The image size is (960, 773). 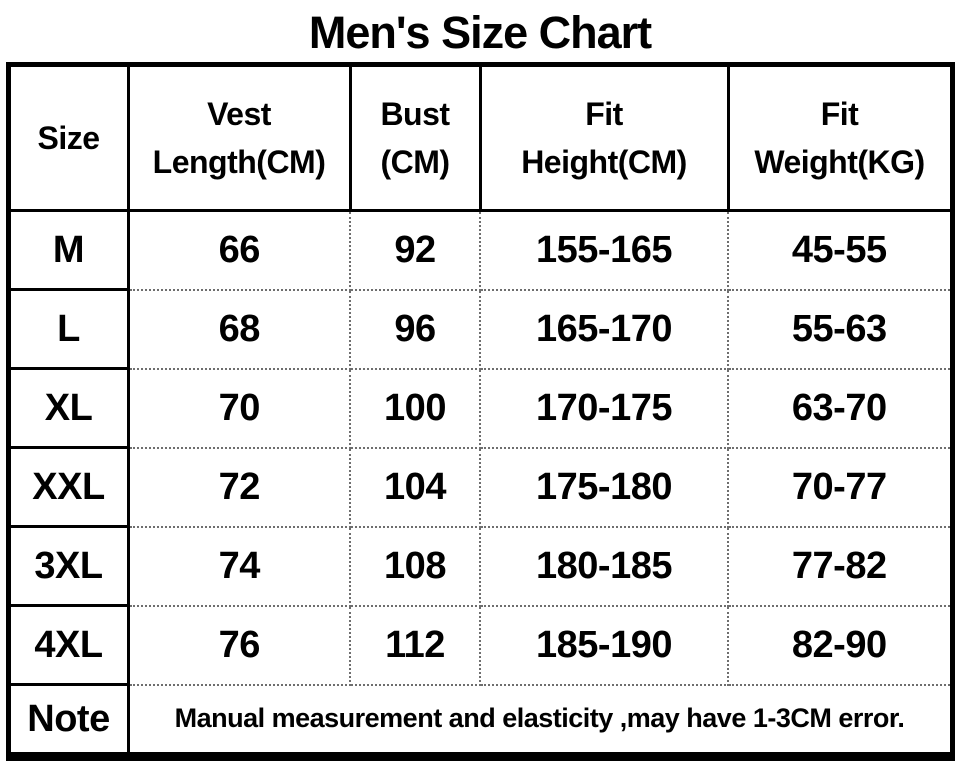 I want to click on table-row: 3XL 74 108 180-185 77-82, so click(x=479, y=566).